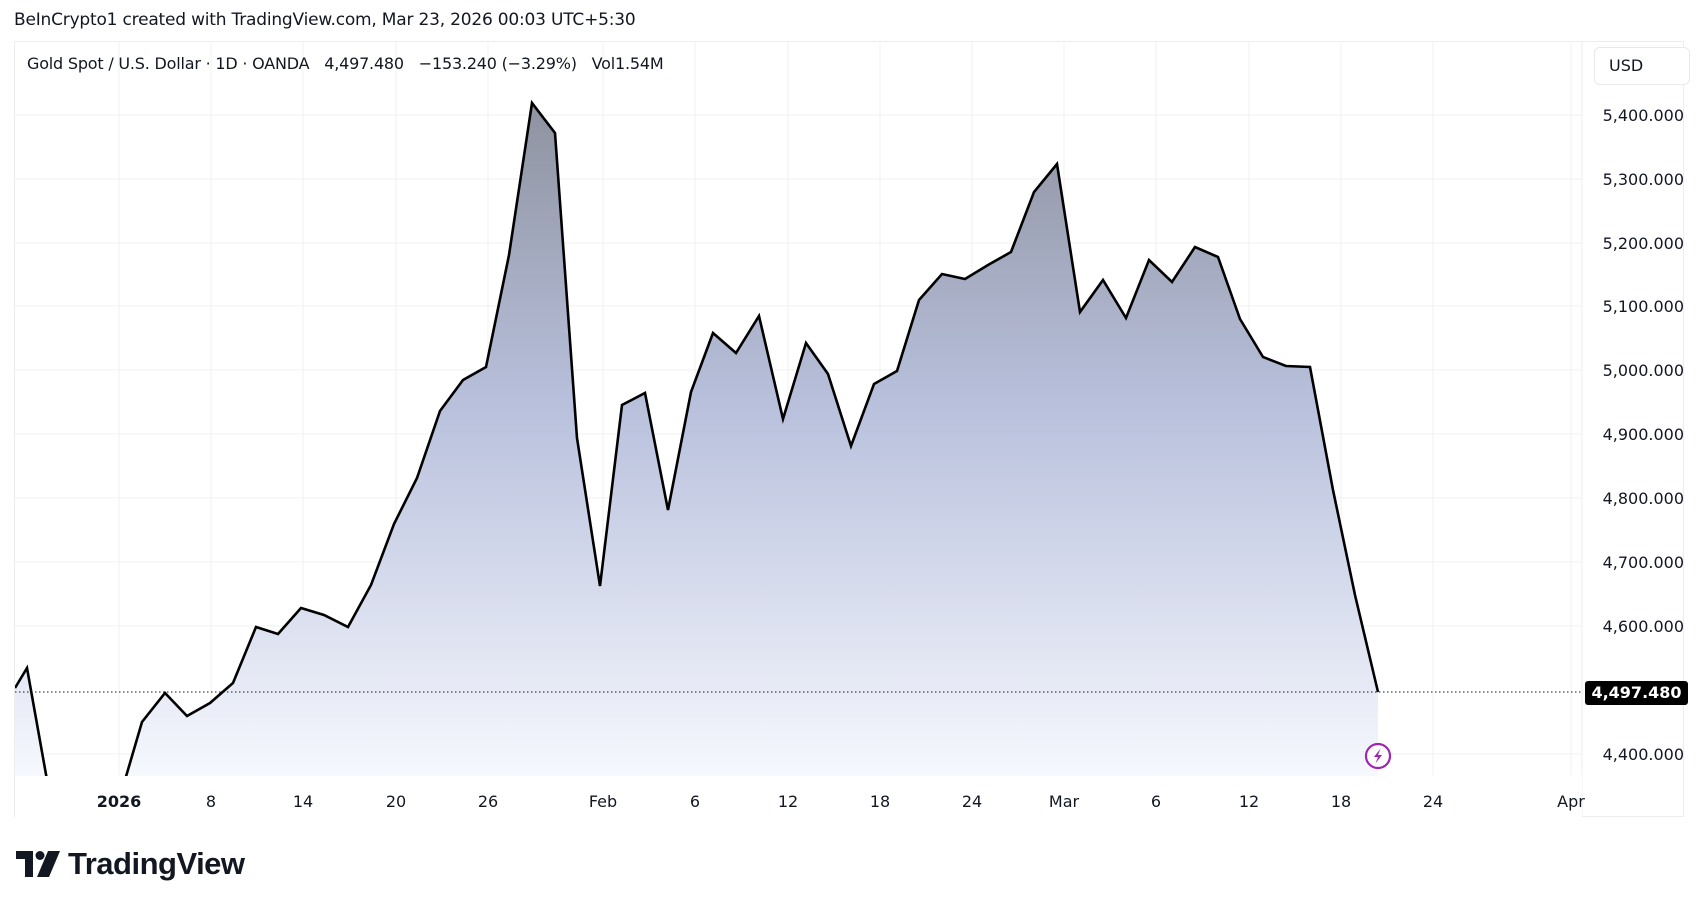  What do you see at coordinates (156, 863) in the screenshot?
I see `tradingview-logo-text: TradingView` at bounding box center [156, 863].